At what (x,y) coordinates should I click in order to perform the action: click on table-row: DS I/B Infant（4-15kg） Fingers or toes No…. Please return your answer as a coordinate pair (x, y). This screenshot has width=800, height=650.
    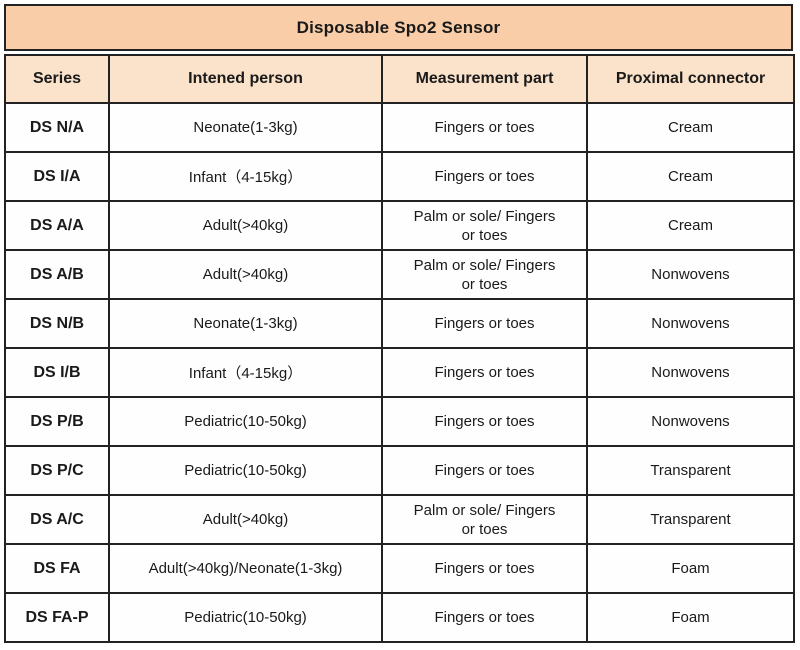
    Looking at the image, I should click on (399, 372).